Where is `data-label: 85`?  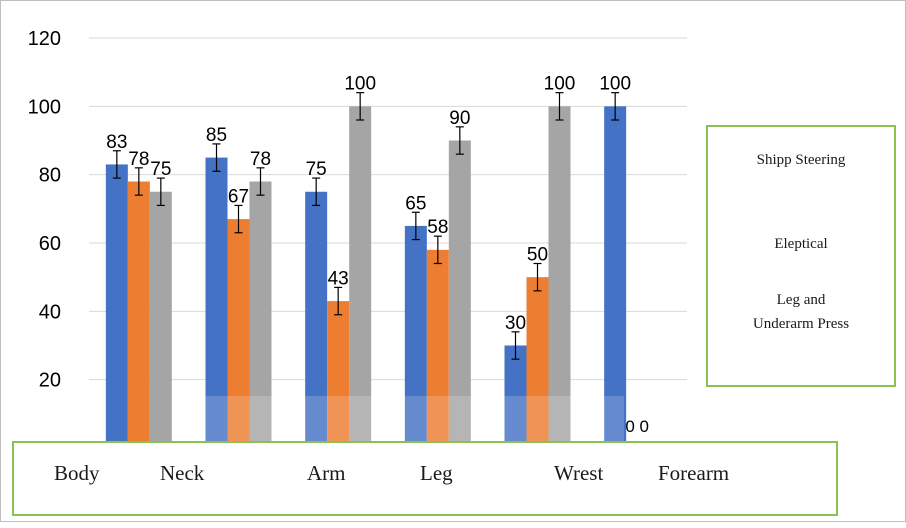
data-label: 85 is located at coordinates (216, 135).